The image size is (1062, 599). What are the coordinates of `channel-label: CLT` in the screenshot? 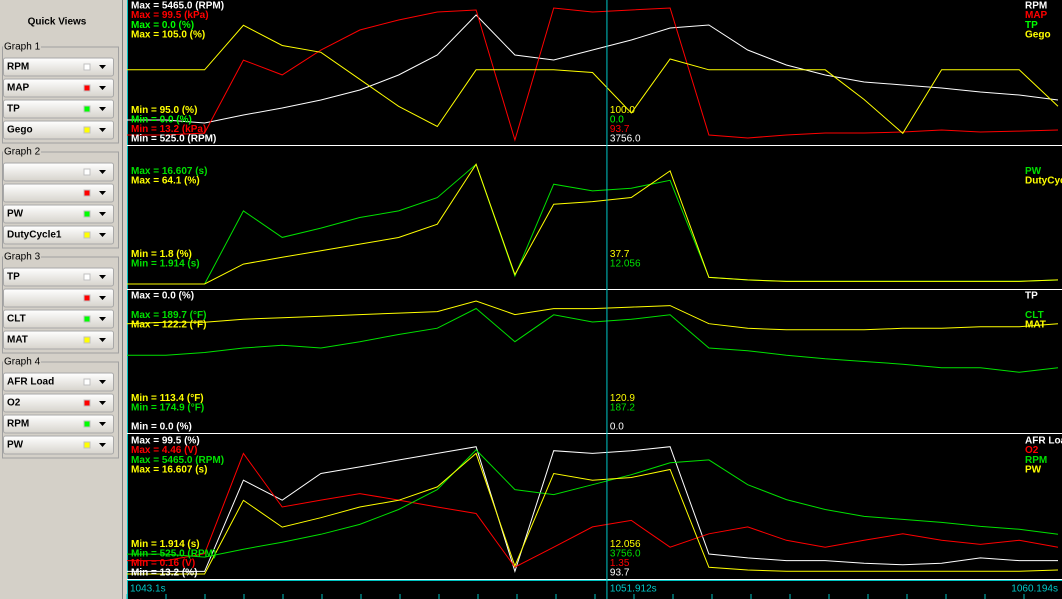 It's located at (16, 319).